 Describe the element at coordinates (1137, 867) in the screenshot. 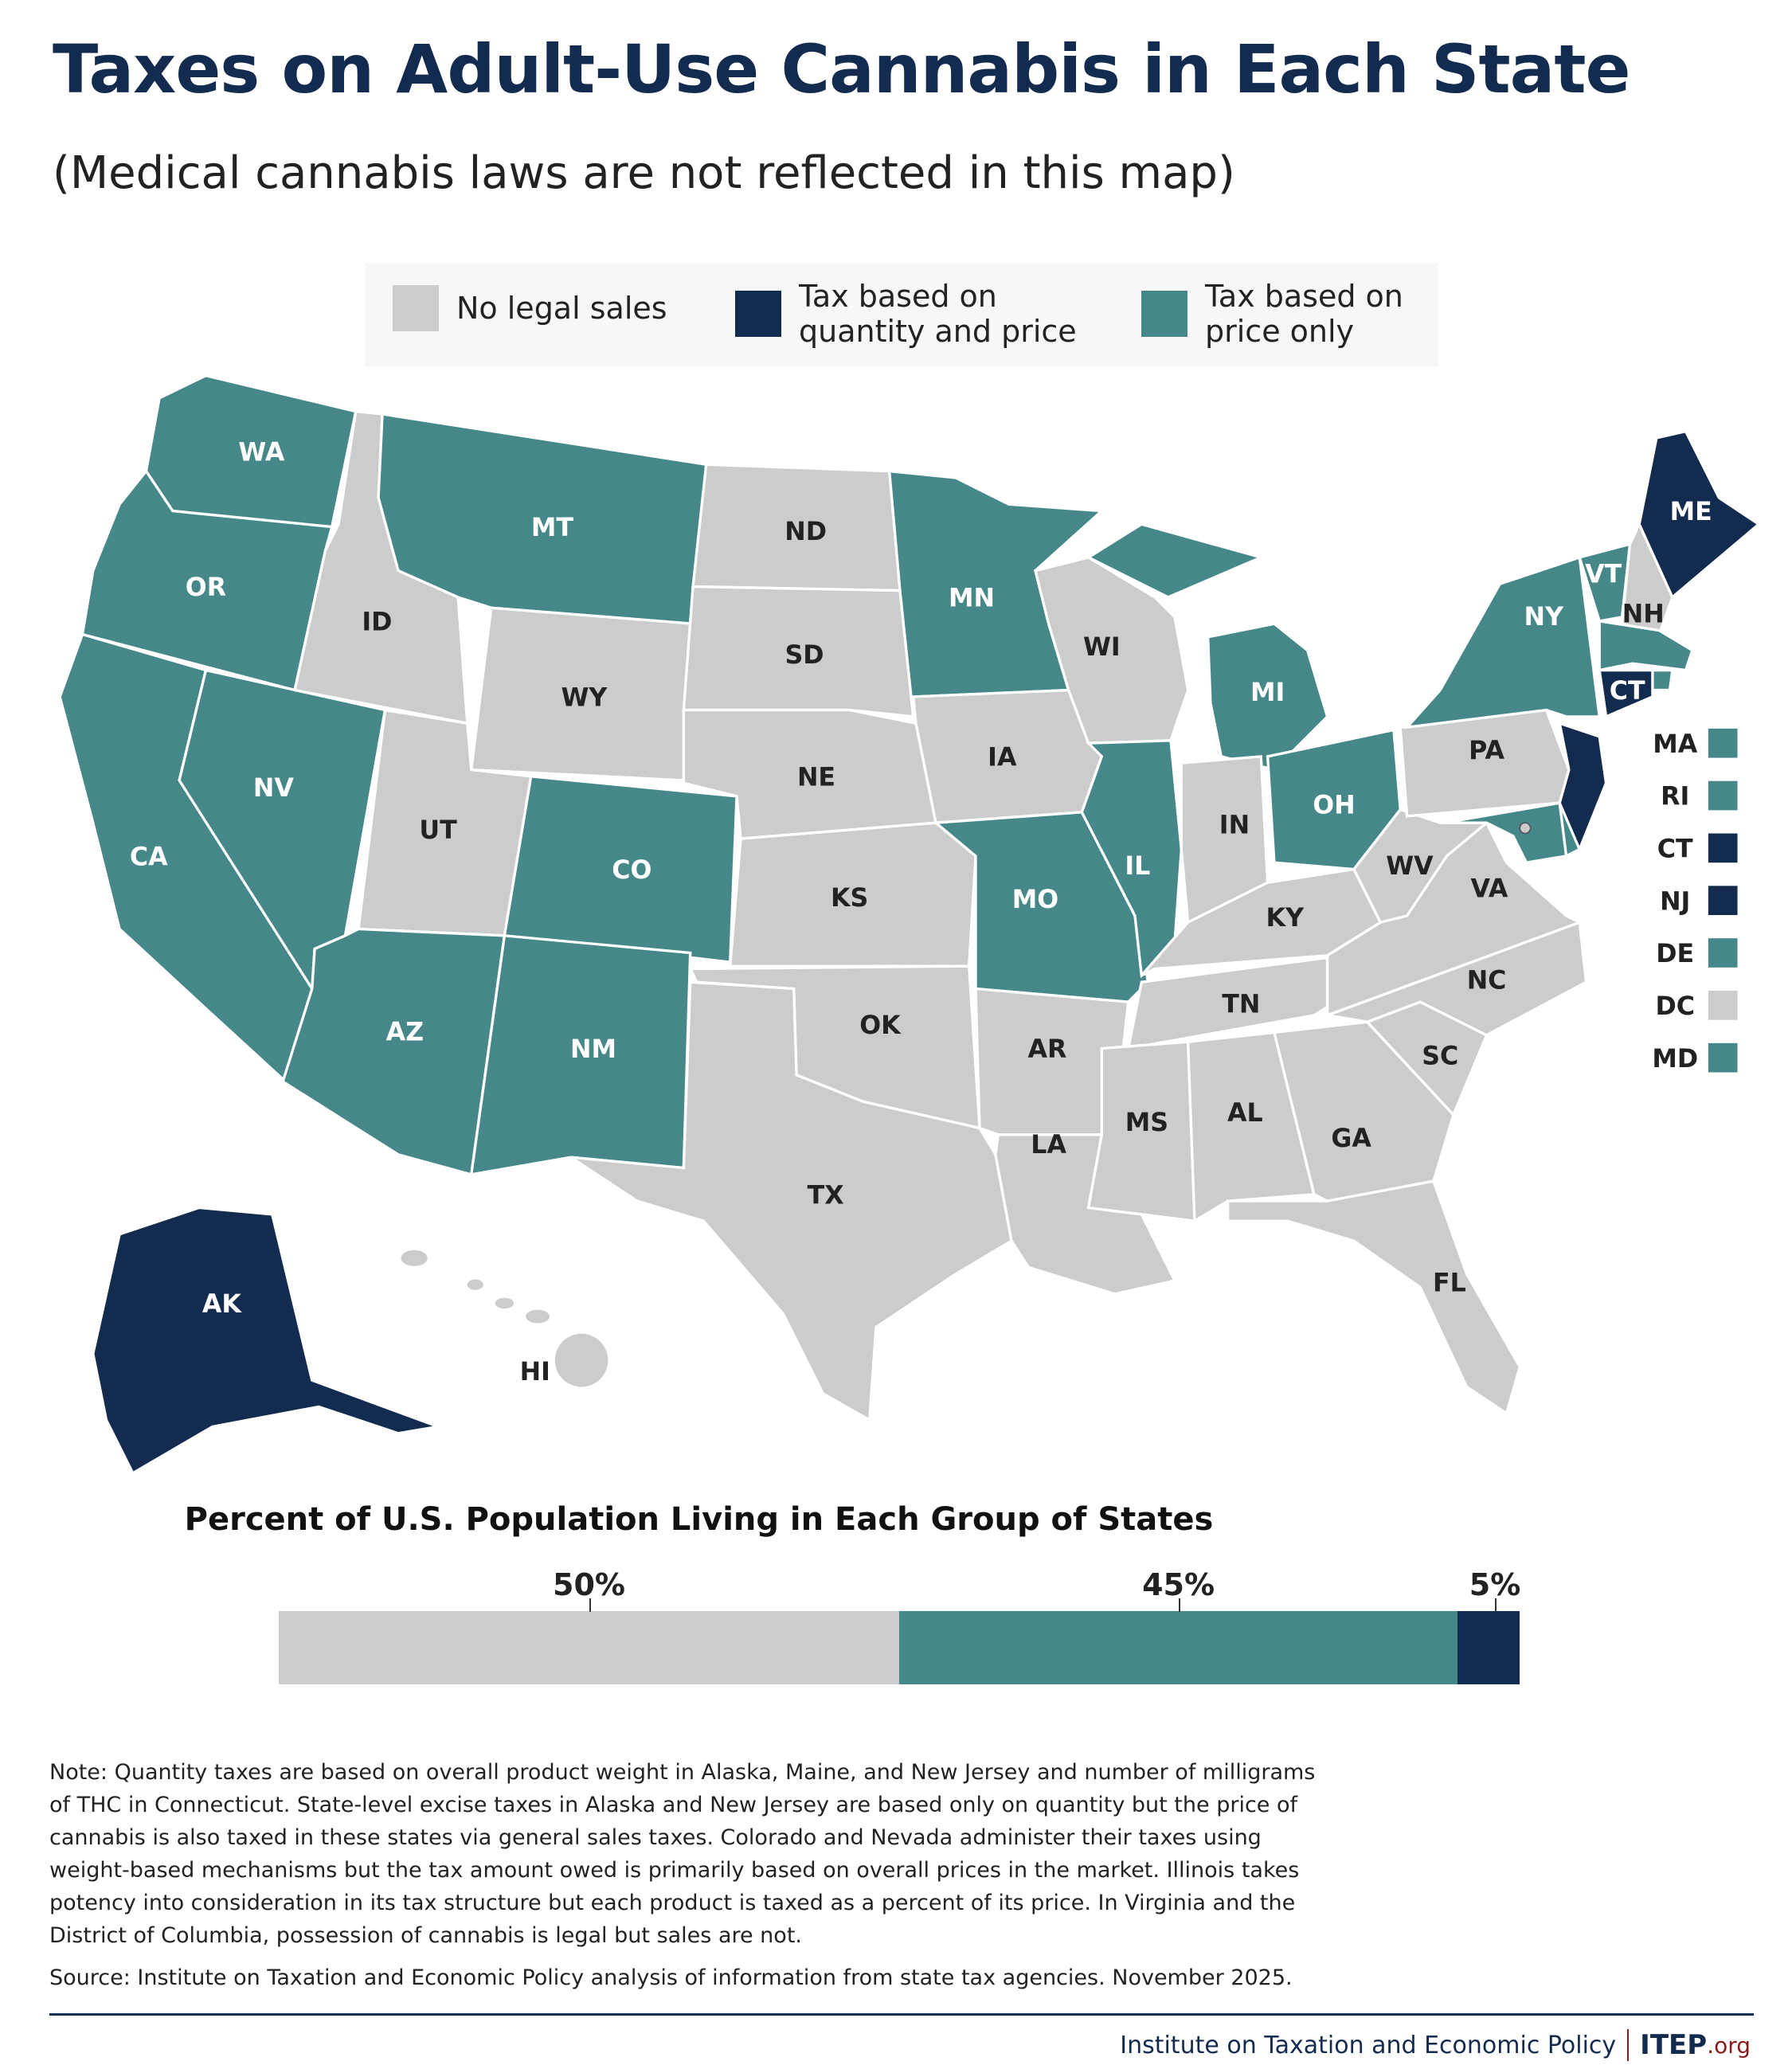

I see `state-label-il: IL` at that location.